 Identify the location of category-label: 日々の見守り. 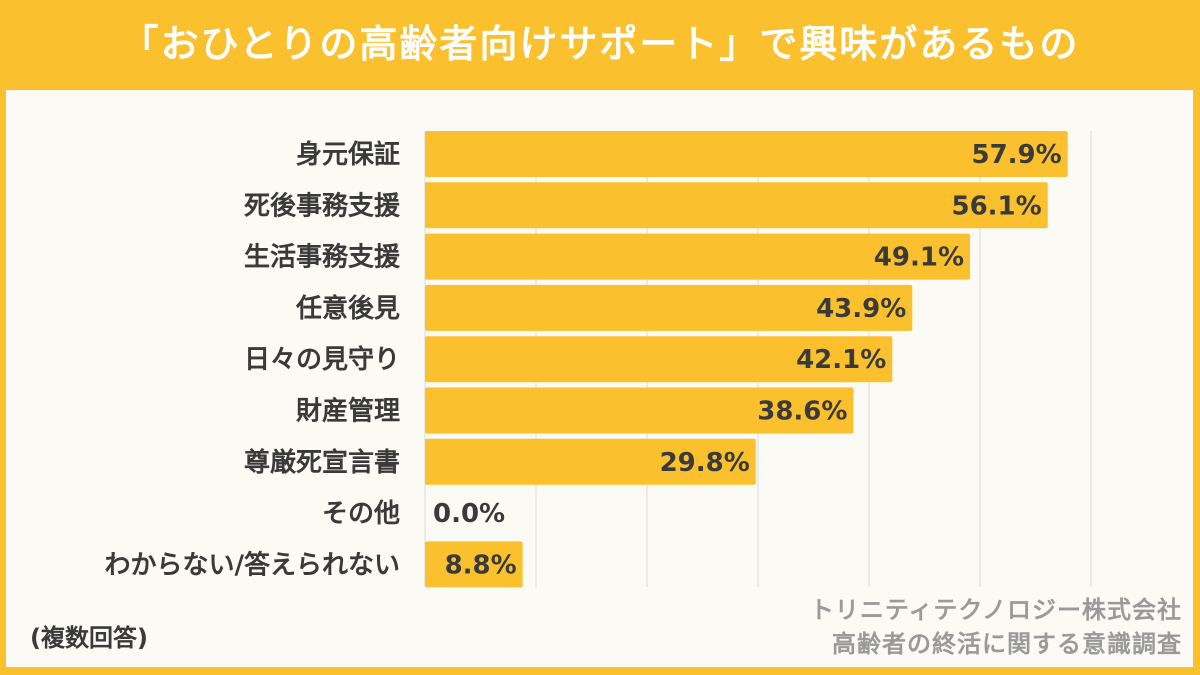
(322, 359).